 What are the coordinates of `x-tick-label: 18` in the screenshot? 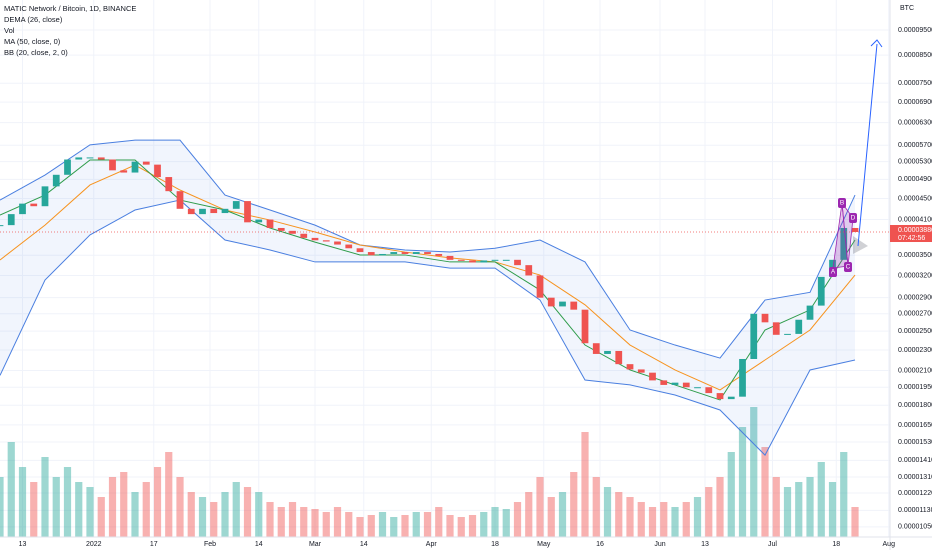 It's located at (836, 544).